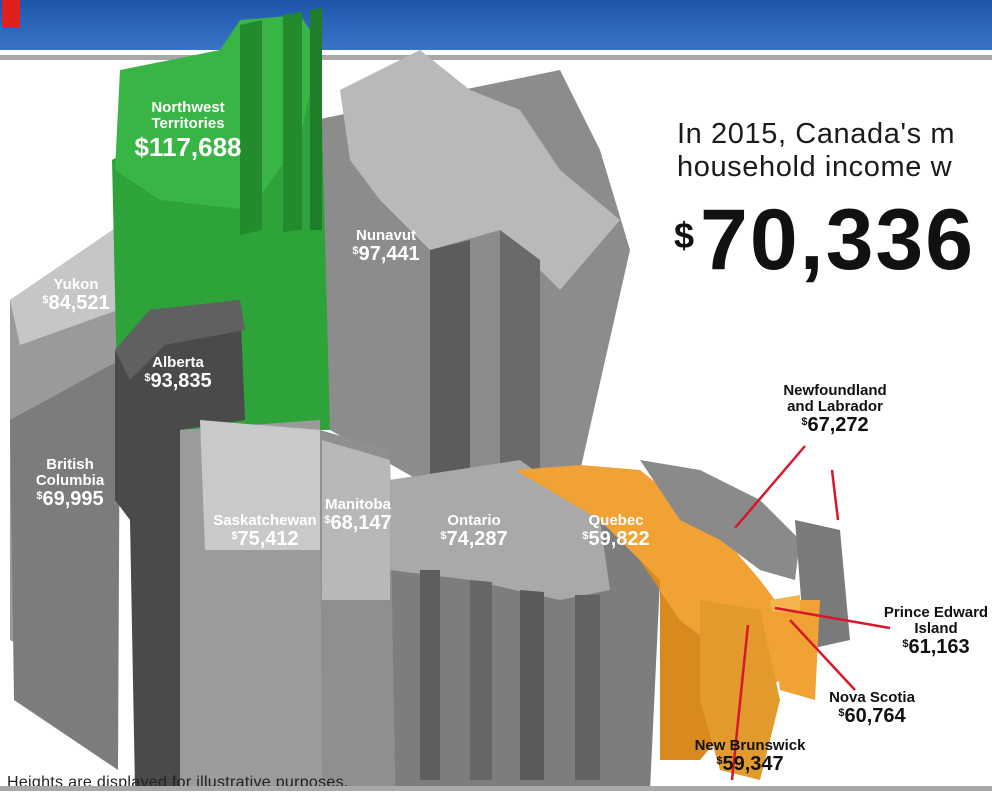 This screenshot has width=992, height=801. What do you see at coordinates (753, 763) in the screenshot?
I see `value-text: 59,347` at bounding box center [753, 763].